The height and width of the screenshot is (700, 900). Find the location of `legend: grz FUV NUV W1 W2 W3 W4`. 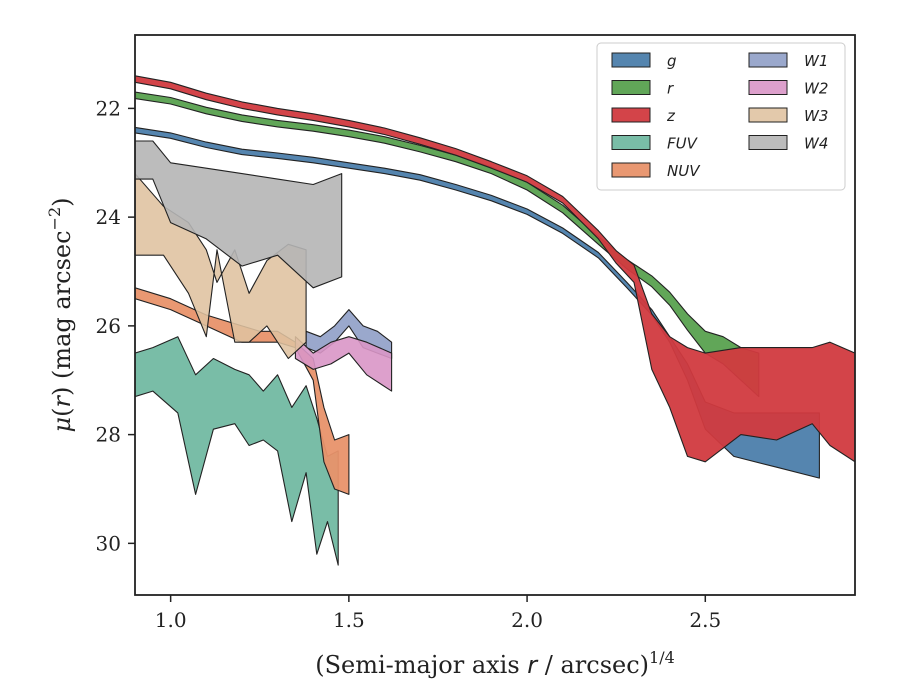

legend: grz FUV NUV W1 W2 W3 W4 is located at coordinates (721, 116).